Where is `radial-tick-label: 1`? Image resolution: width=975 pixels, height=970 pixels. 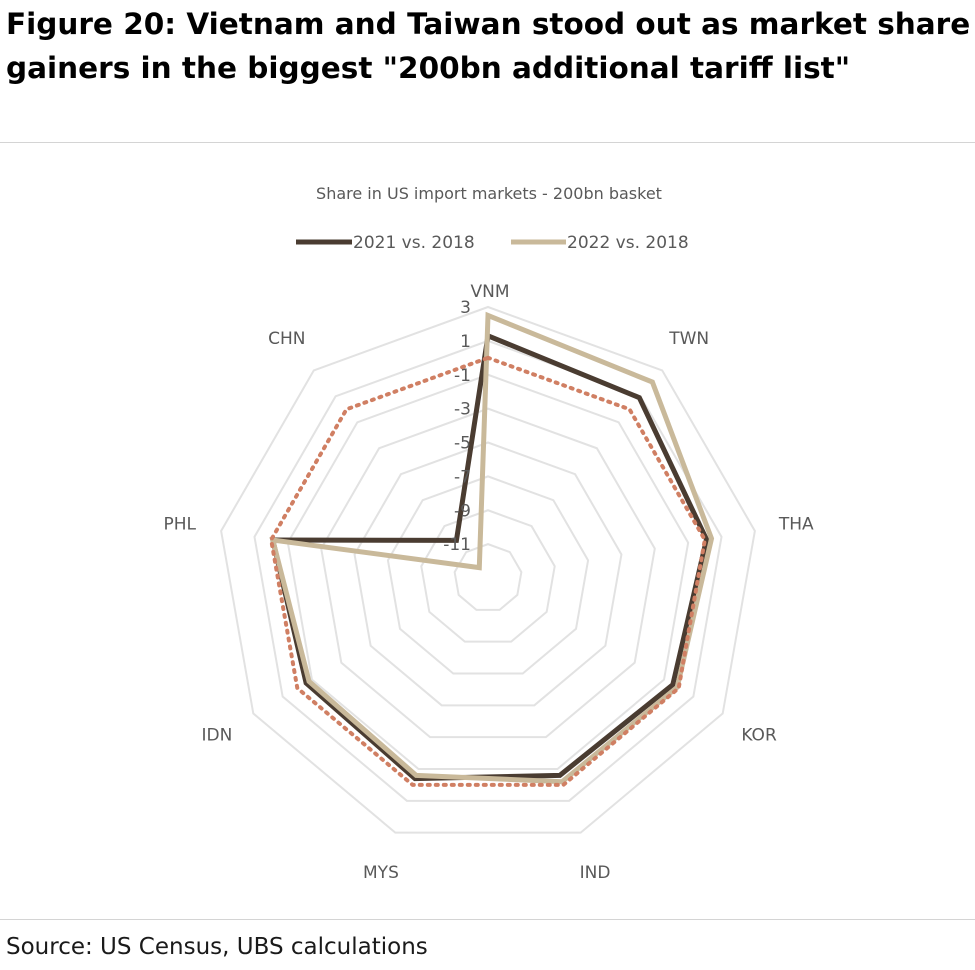 radial-tick-label: 1 is located at coordinates (465, 342).